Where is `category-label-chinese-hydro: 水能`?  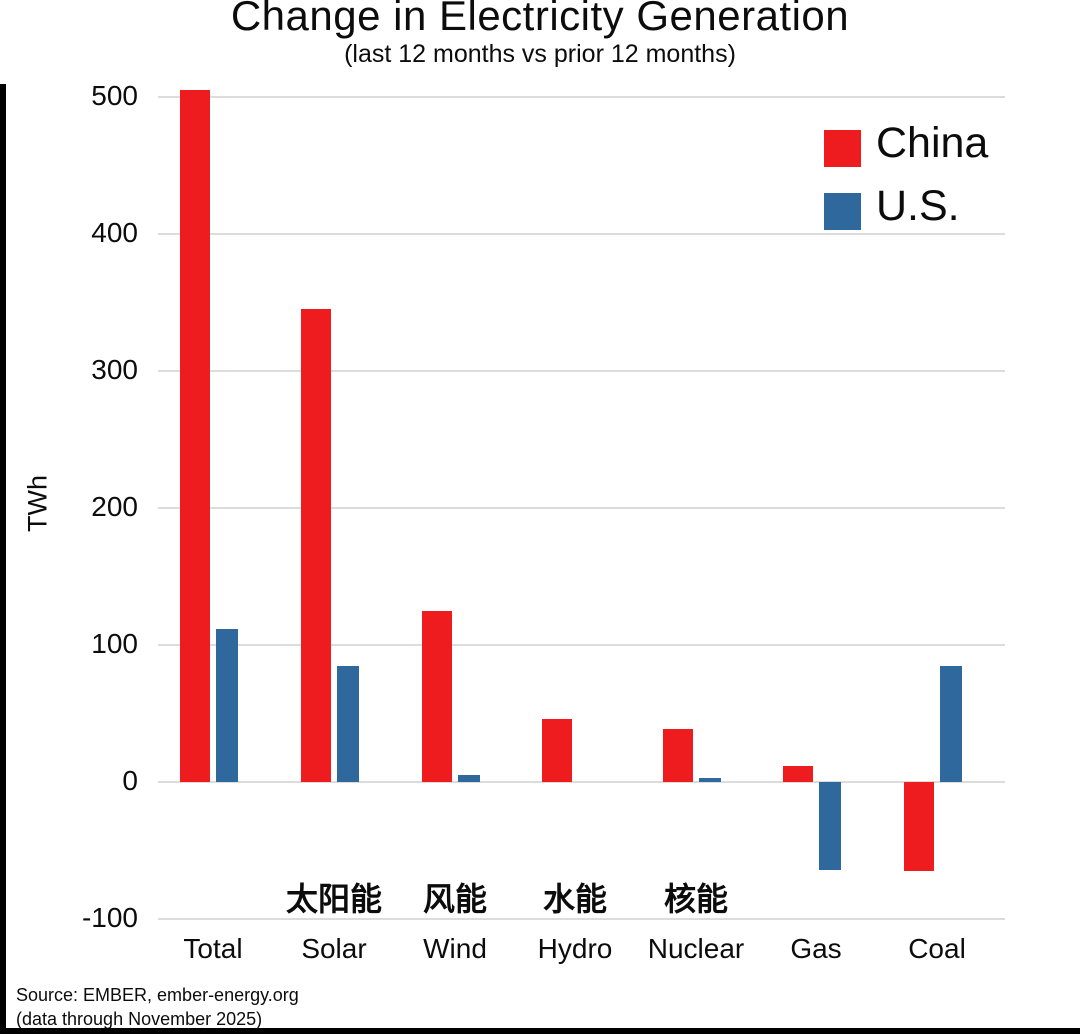 category-label-chinese-hydro: 水能 is located at coordinates (575, 899).